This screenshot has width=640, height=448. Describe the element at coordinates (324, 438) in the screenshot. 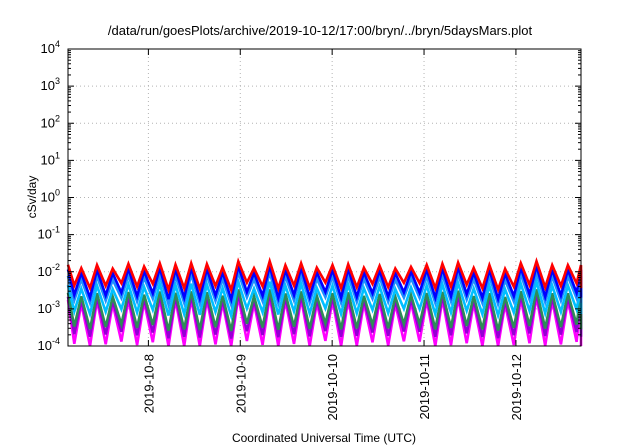

I see `x-axis-label: Coordinated Universal Time (UTC)` at that location.